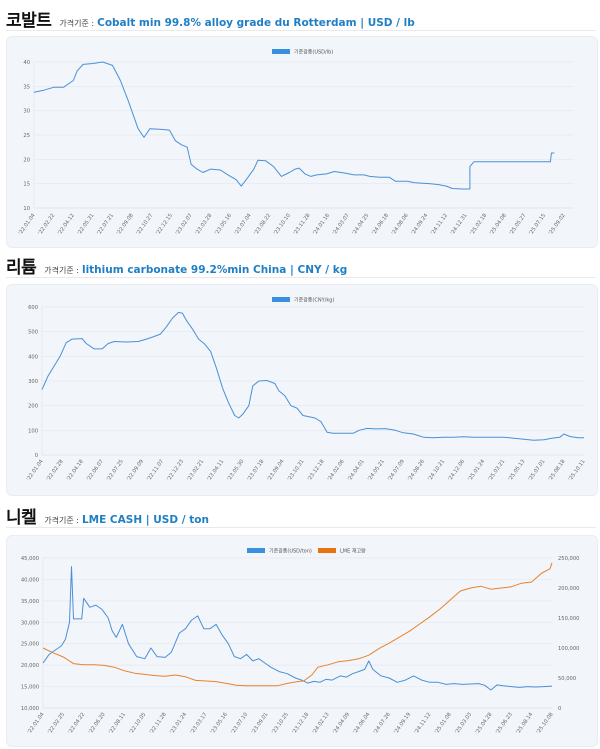 This screenshot has width=600, height=749. I want to click on x-tick-label: '23.11.28, so click(302, 225).